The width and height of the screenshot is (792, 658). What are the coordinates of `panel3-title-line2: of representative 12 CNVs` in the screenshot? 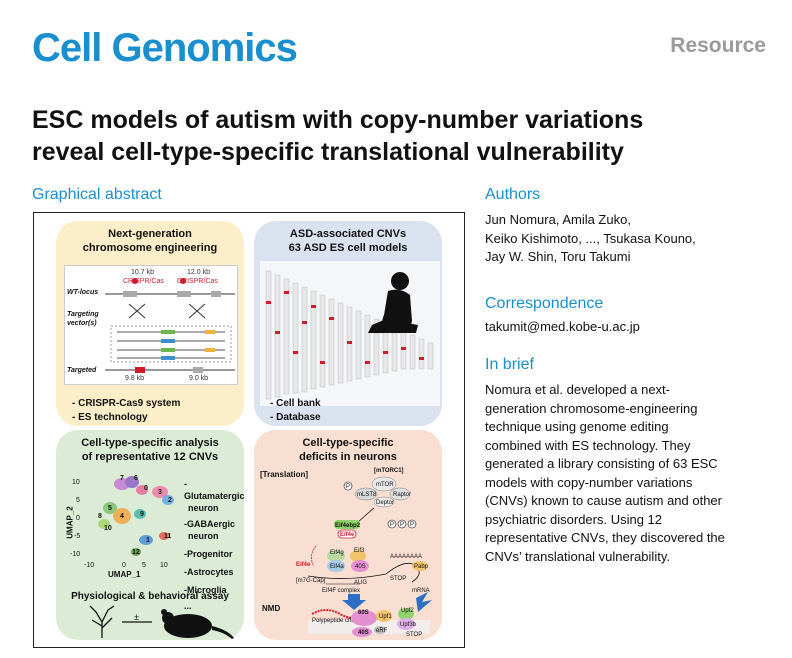 It's located at (150, 457).